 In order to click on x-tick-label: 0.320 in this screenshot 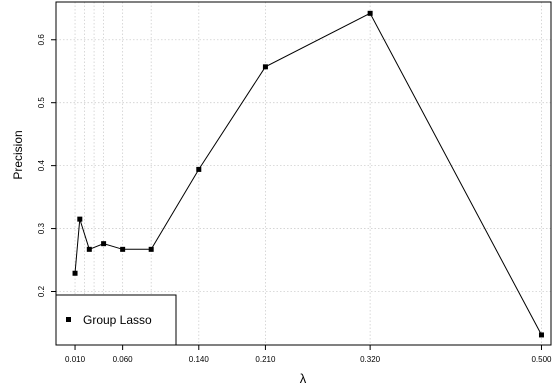, I will do `click(370, 359)`.